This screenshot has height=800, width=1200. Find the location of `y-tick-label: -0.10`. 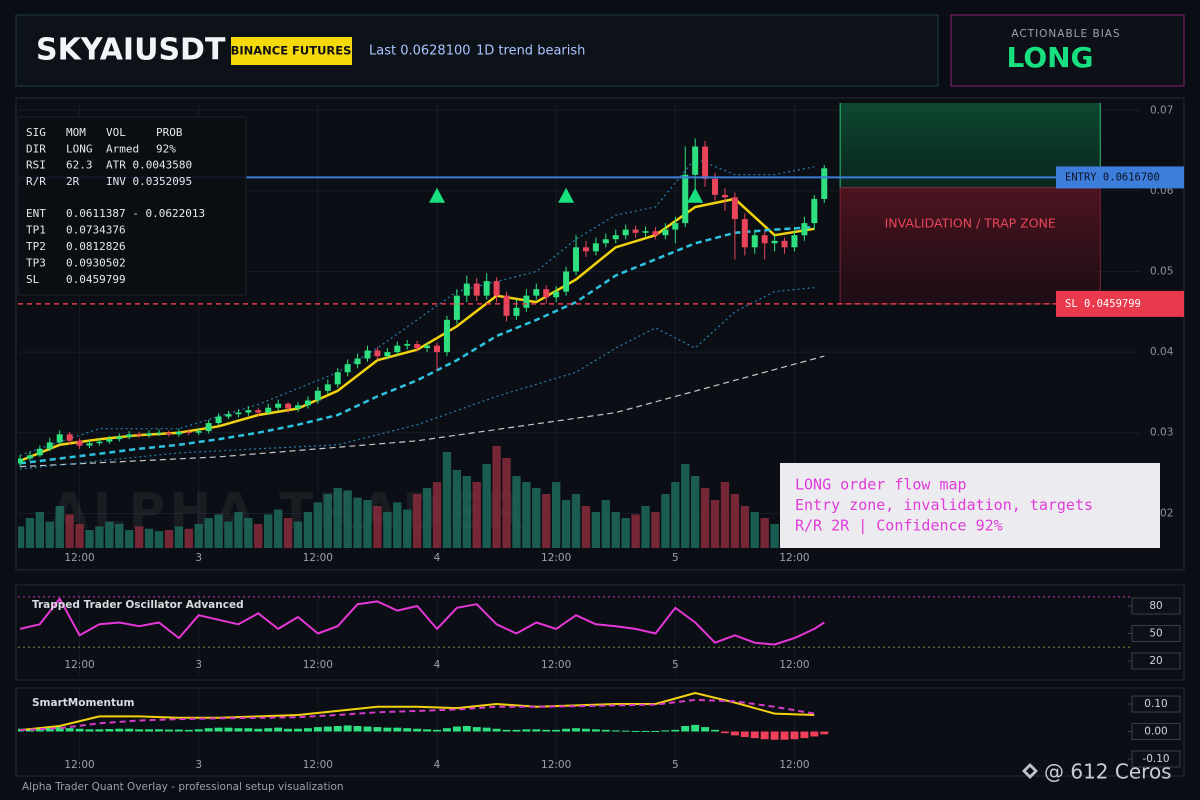

y-tick-label: -0.10 is located at coordinates (1155, 759).